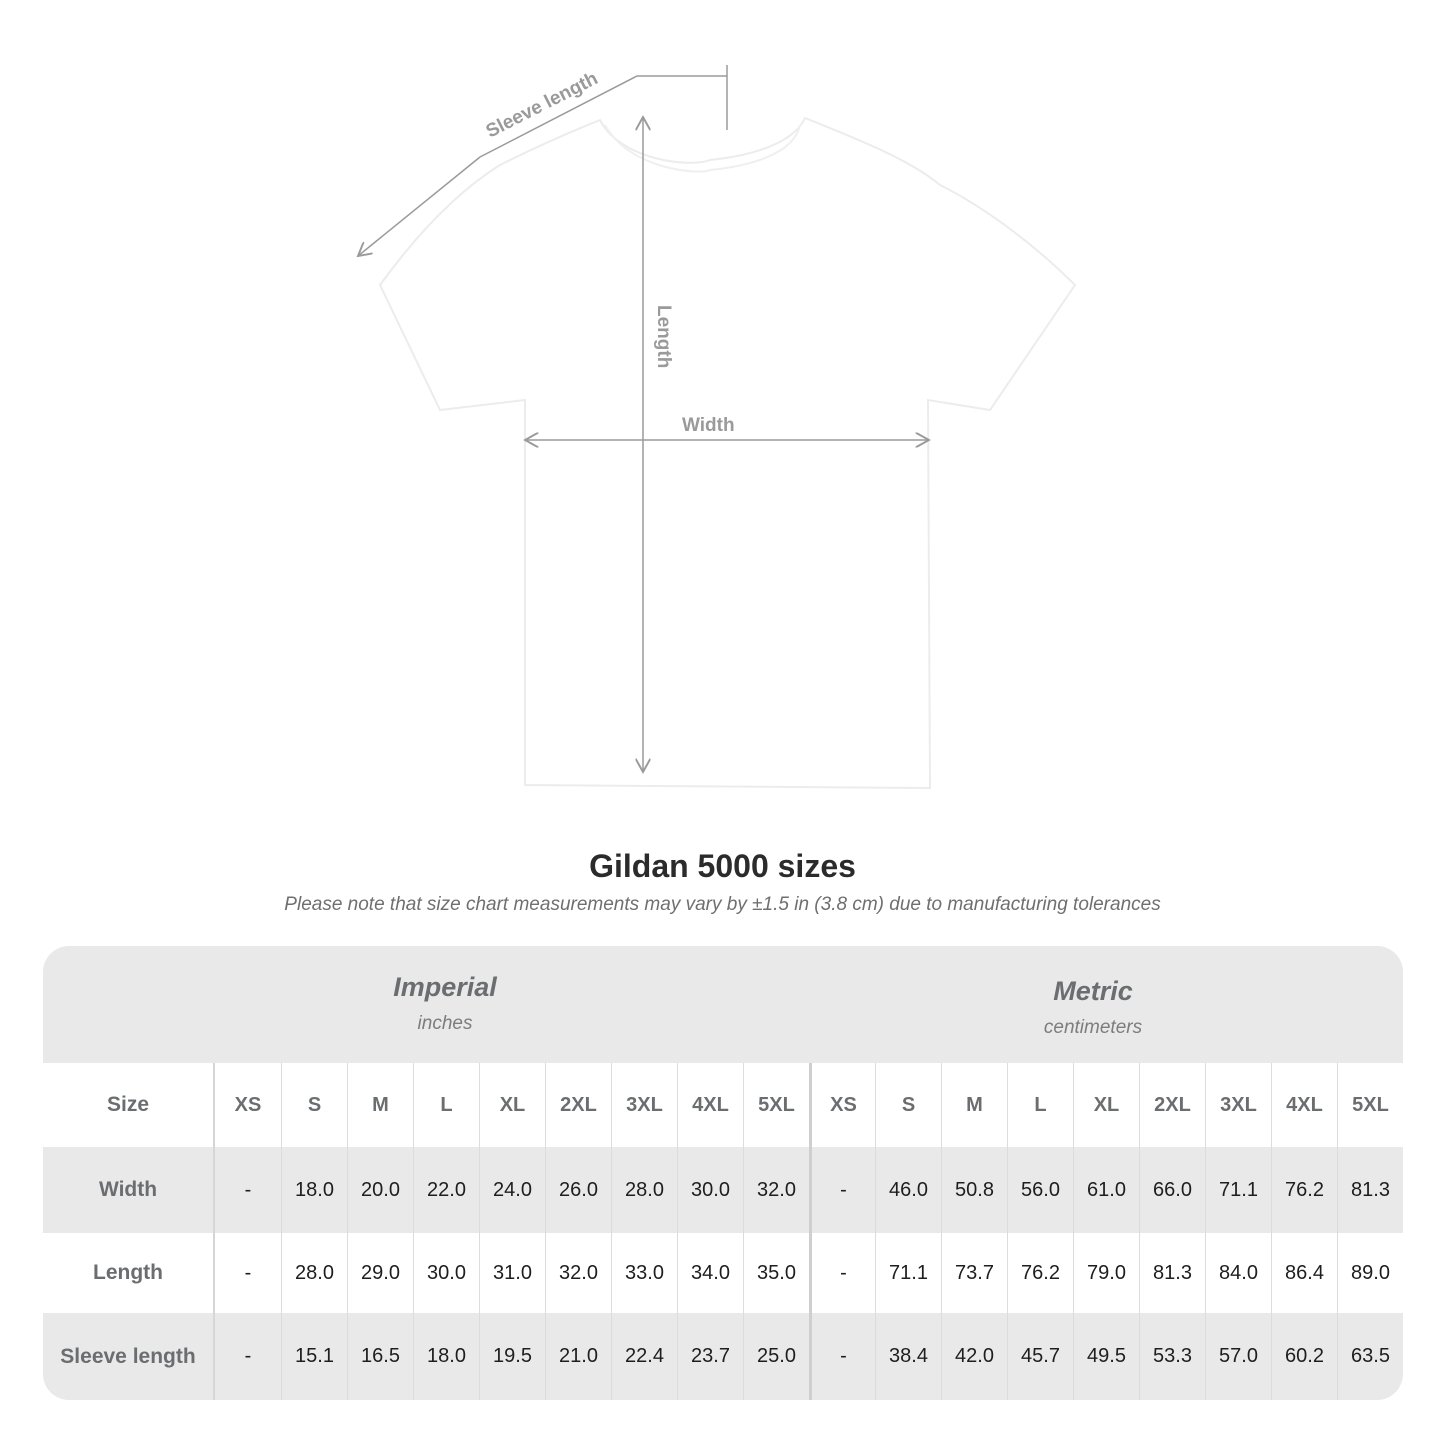  I want to click on metric-size-5xl: 5XL, so click(1370, 1105).